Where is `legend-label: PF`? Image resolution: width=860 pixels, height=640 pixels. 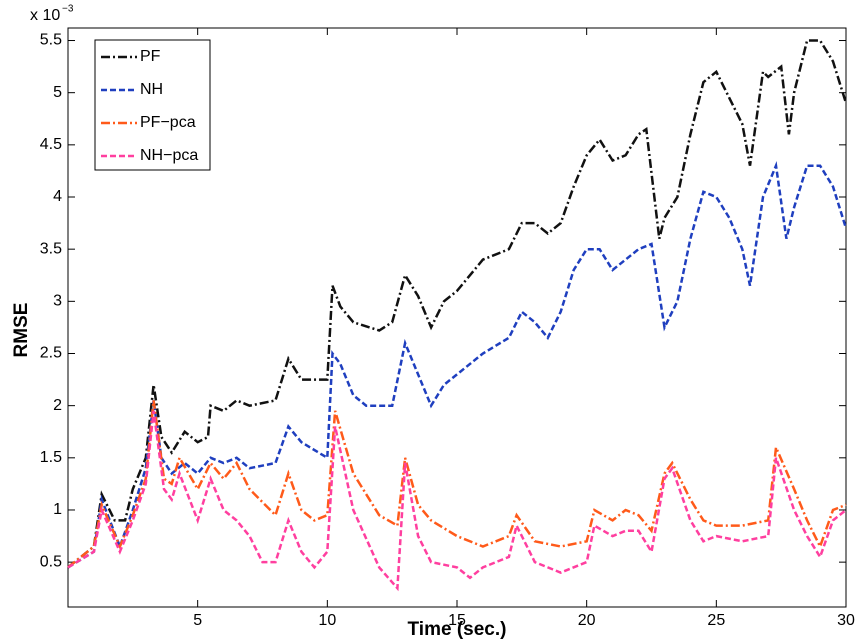
legend-label: PF is located at coordinates (150, 56).